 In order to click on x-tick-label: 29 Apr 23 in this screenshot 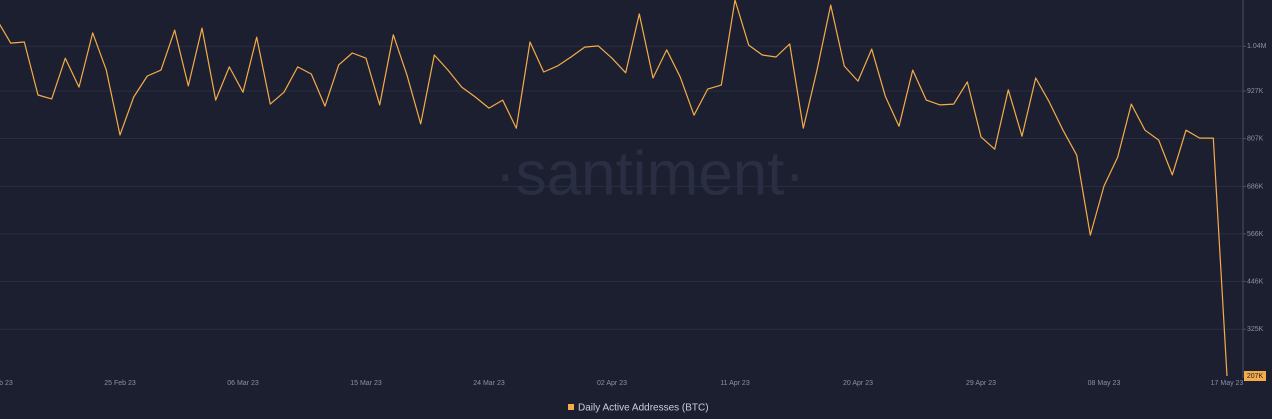, I will do `click(981, 383)`.